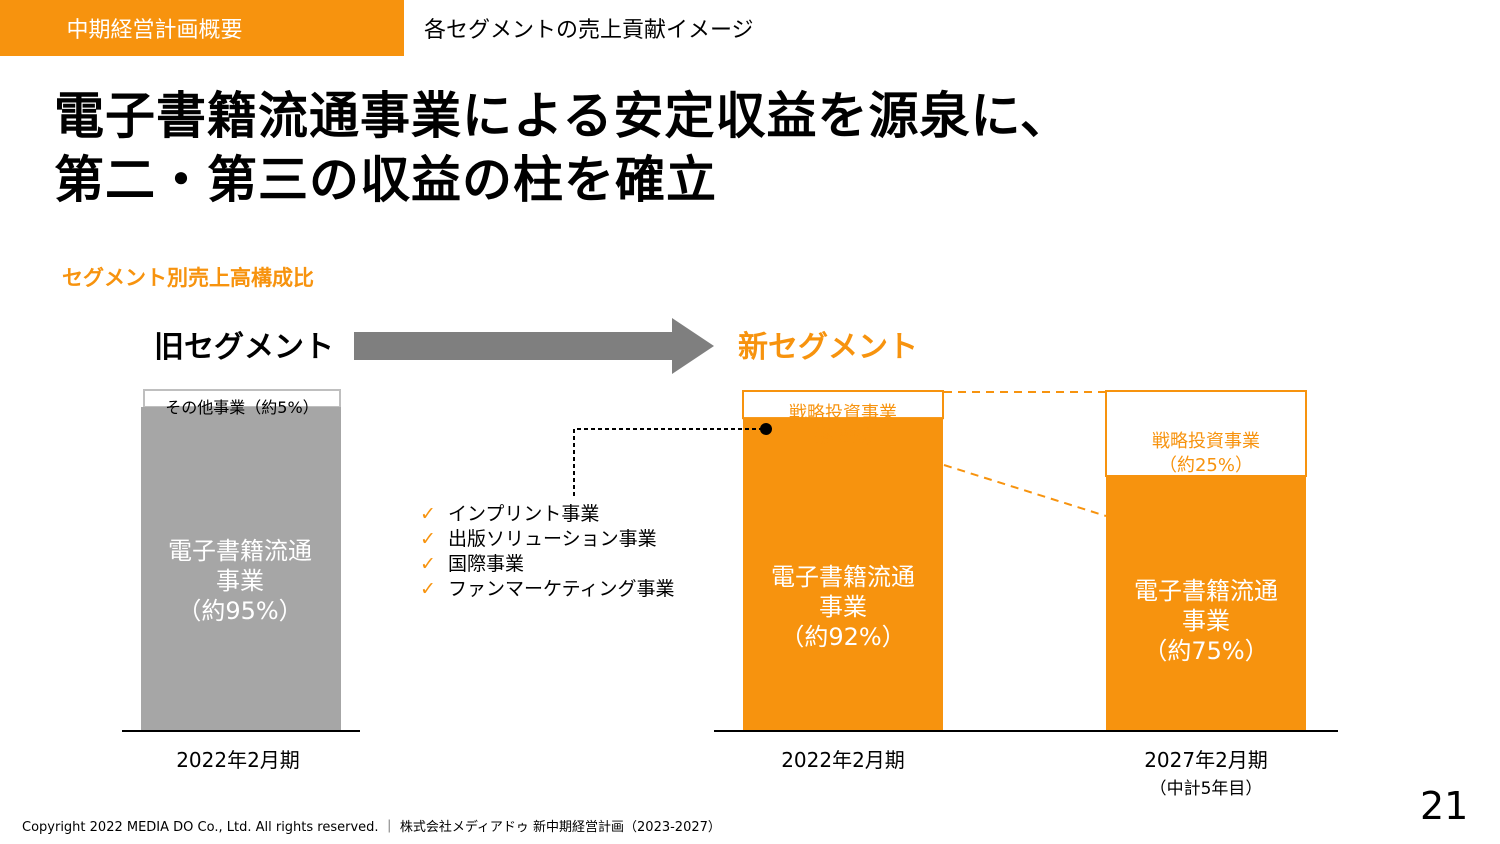 The width and height of the screenshot is (1500, 844). What do you see at coordinates (843, 413) in the screenshot?
I see `new1-top-label-1: 戦略投資事業` at bounding box center [843, 413].